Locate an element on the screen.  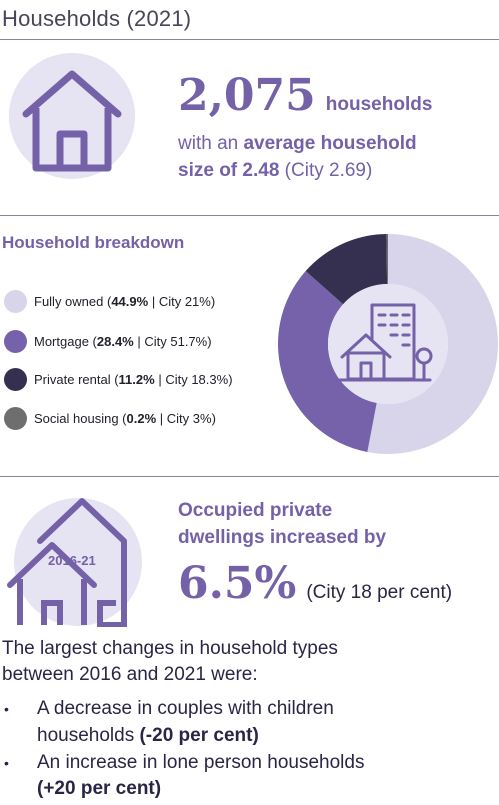
dwellings-value: 6.5% is located at coordinates (237, 583).